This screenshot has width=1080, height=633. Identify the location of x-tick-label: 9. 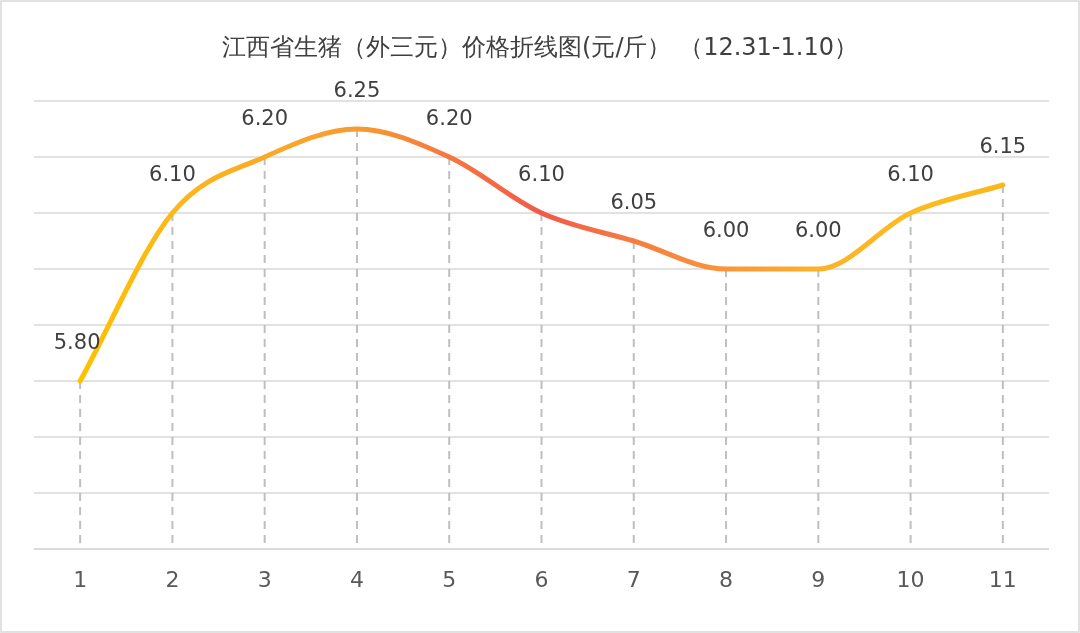
(818, 579).